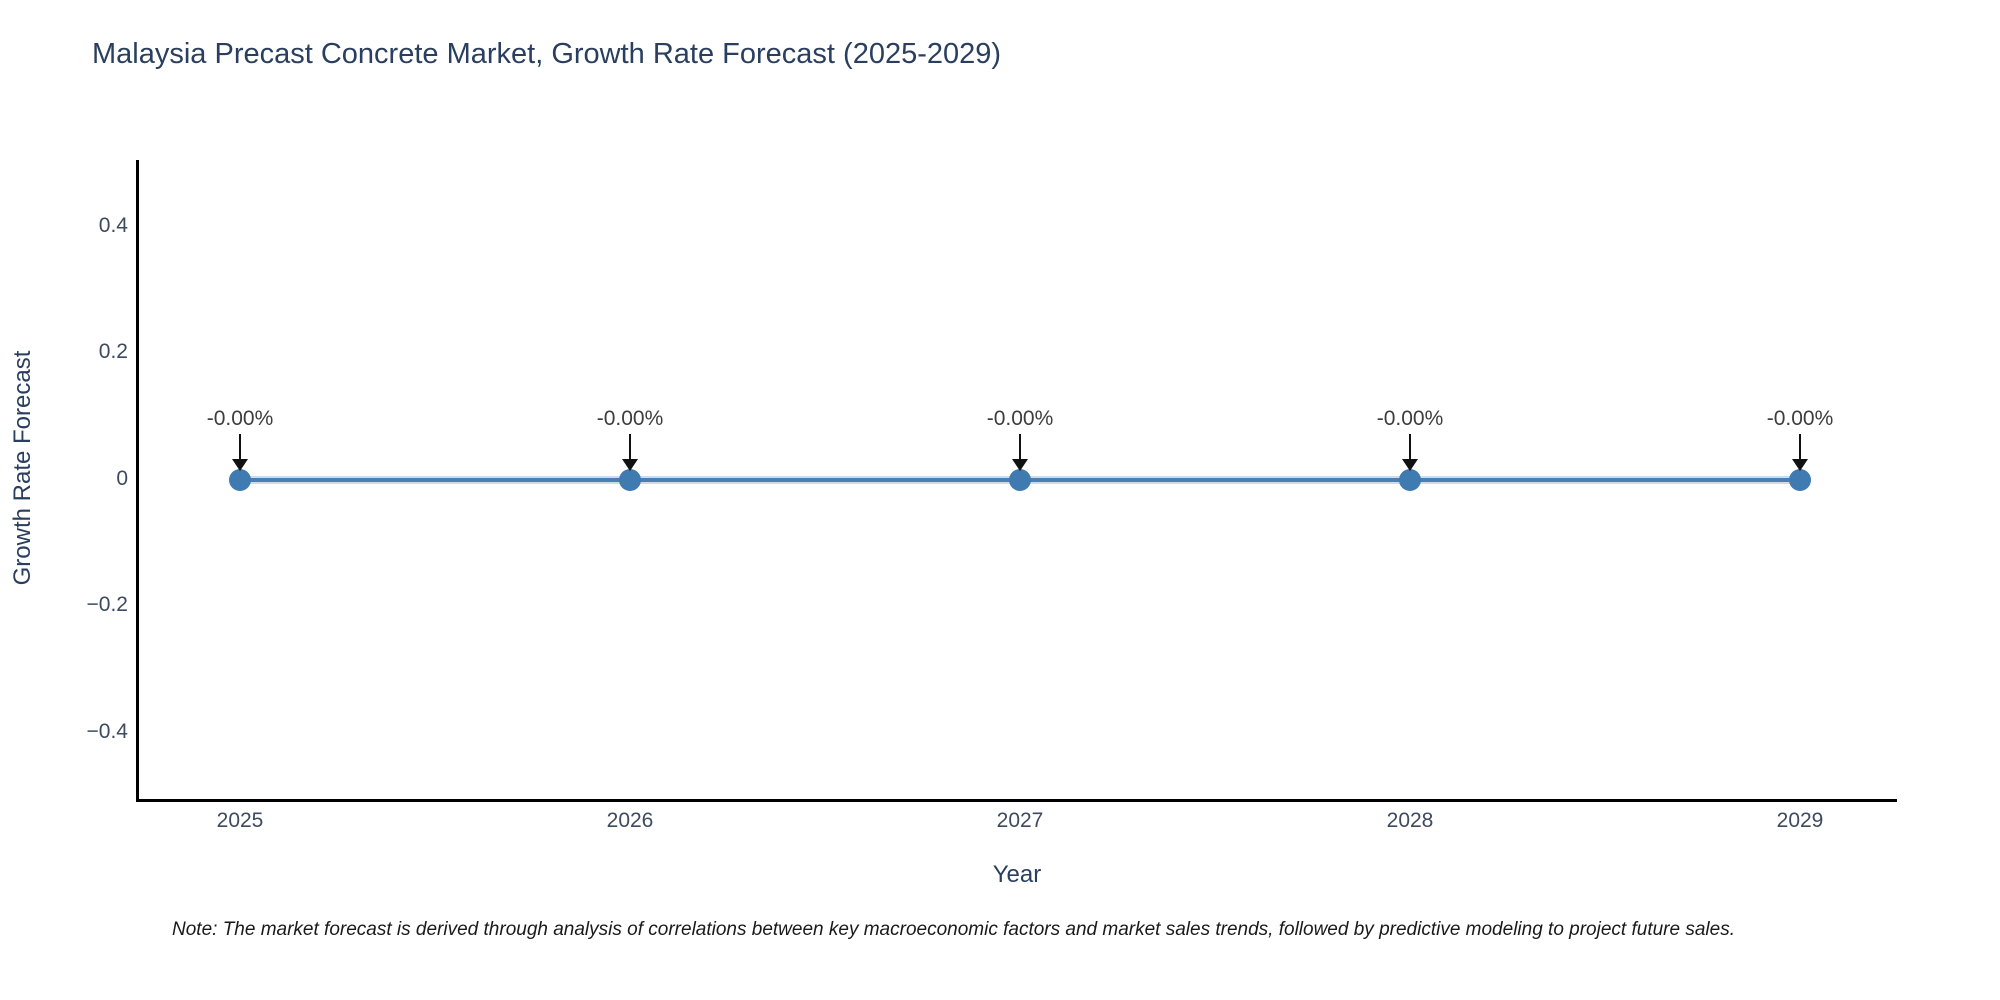  Describe the element at coordinates (137, 481) in the screenshot. I see `y-axis-line` at that location.